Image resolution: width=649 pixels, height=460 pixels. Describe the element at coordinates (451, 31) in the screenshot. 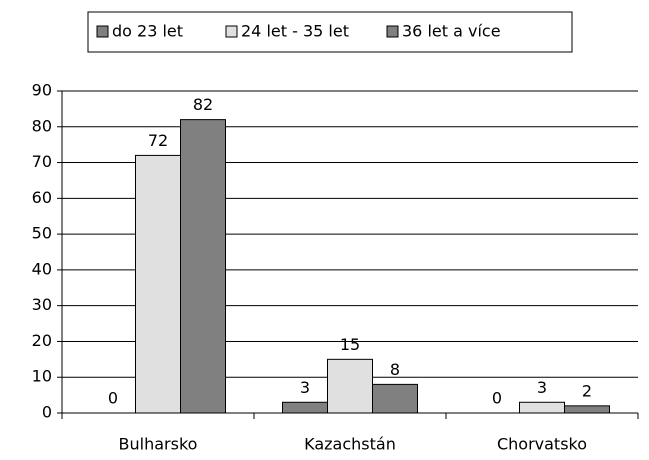

I see `legend-label: 36 let a více` at that location.